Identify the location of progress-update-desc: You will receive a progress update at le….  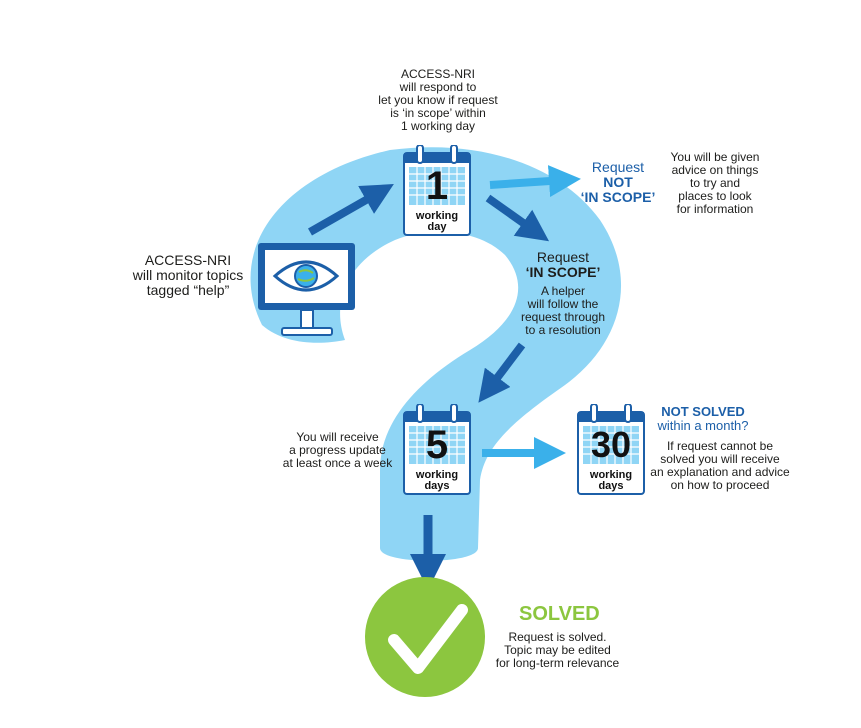
(337, 450).